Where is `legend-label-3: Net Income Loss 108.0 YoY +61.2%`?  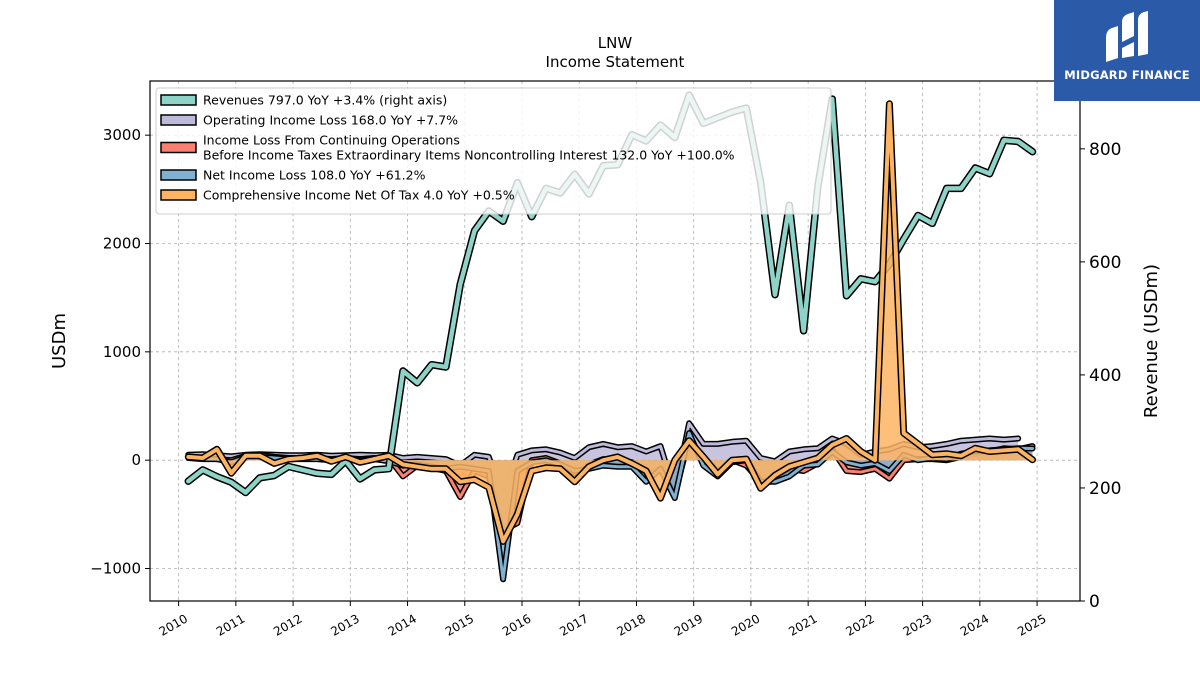
legend-label-3: Net Income Loss 108.0 YoY +61.2% is located at coordinates (314, 175).